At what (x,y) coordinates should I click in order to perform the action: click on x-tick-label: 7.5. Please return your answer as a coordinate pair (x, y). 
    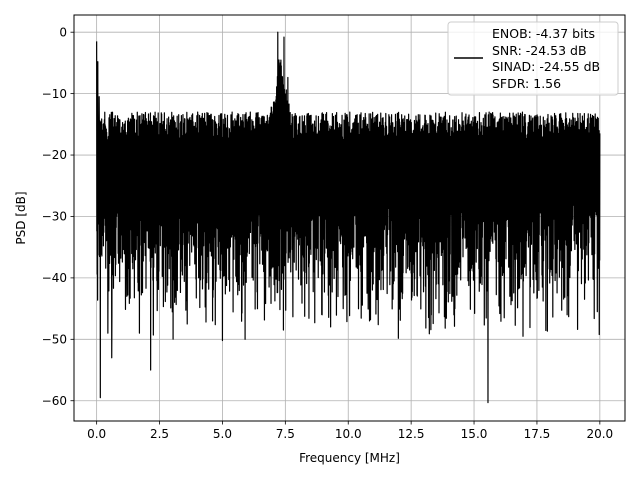
    Looking at the image, I should click on (285, 434).